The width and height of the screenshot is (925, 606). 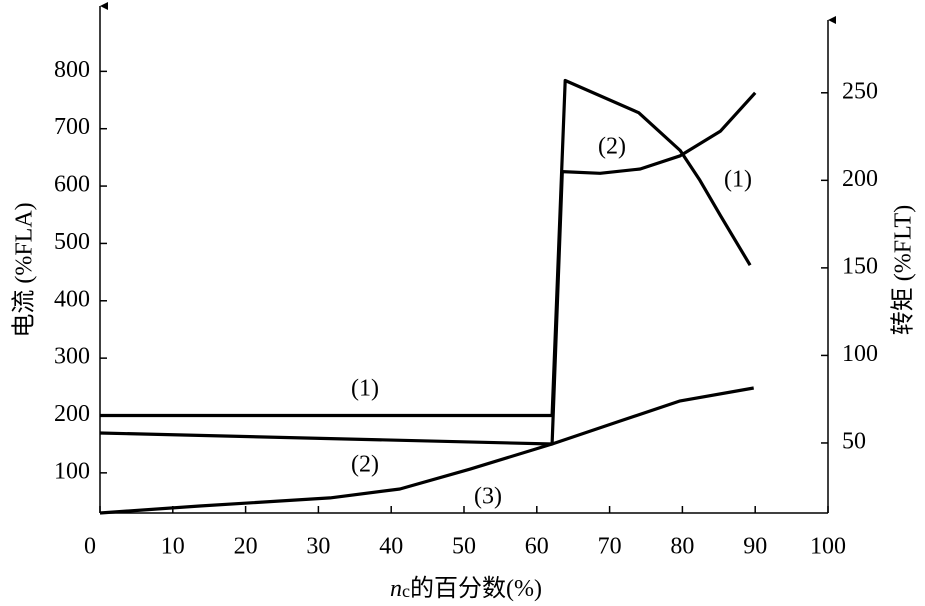 I want to click on y-tick-label: 300, so click(x=72, y=357).